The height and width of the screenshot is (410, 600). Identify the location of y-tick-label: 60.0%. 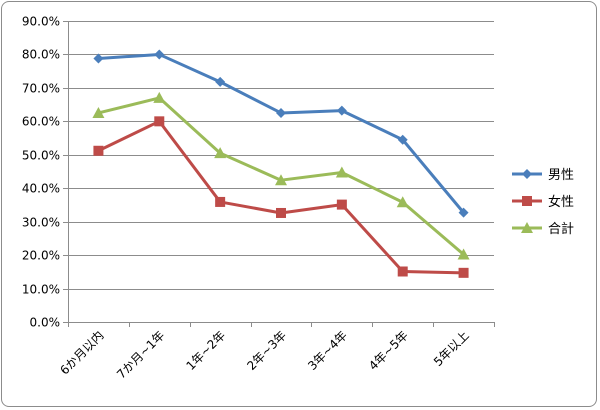
(41, 122).